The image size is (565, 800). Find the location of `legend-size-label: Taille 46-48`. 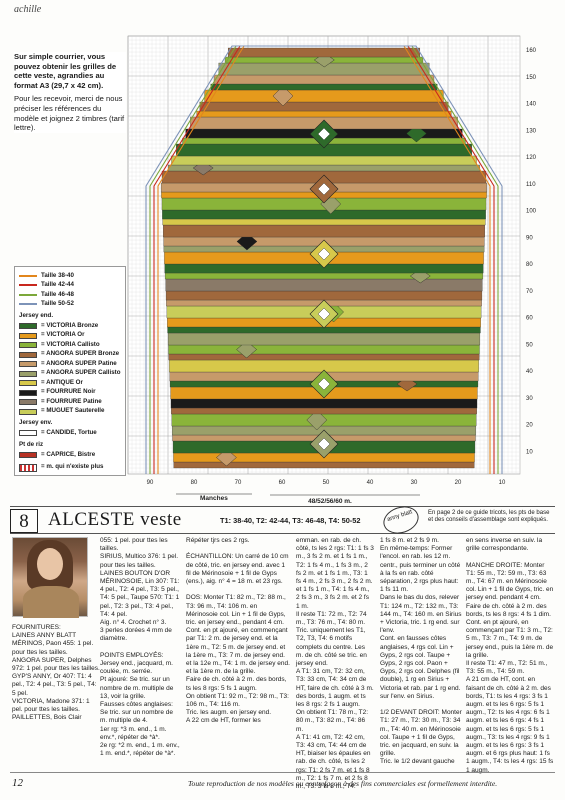

legend-size-label: Taille 46-48 is located at coordinates (57, 294).